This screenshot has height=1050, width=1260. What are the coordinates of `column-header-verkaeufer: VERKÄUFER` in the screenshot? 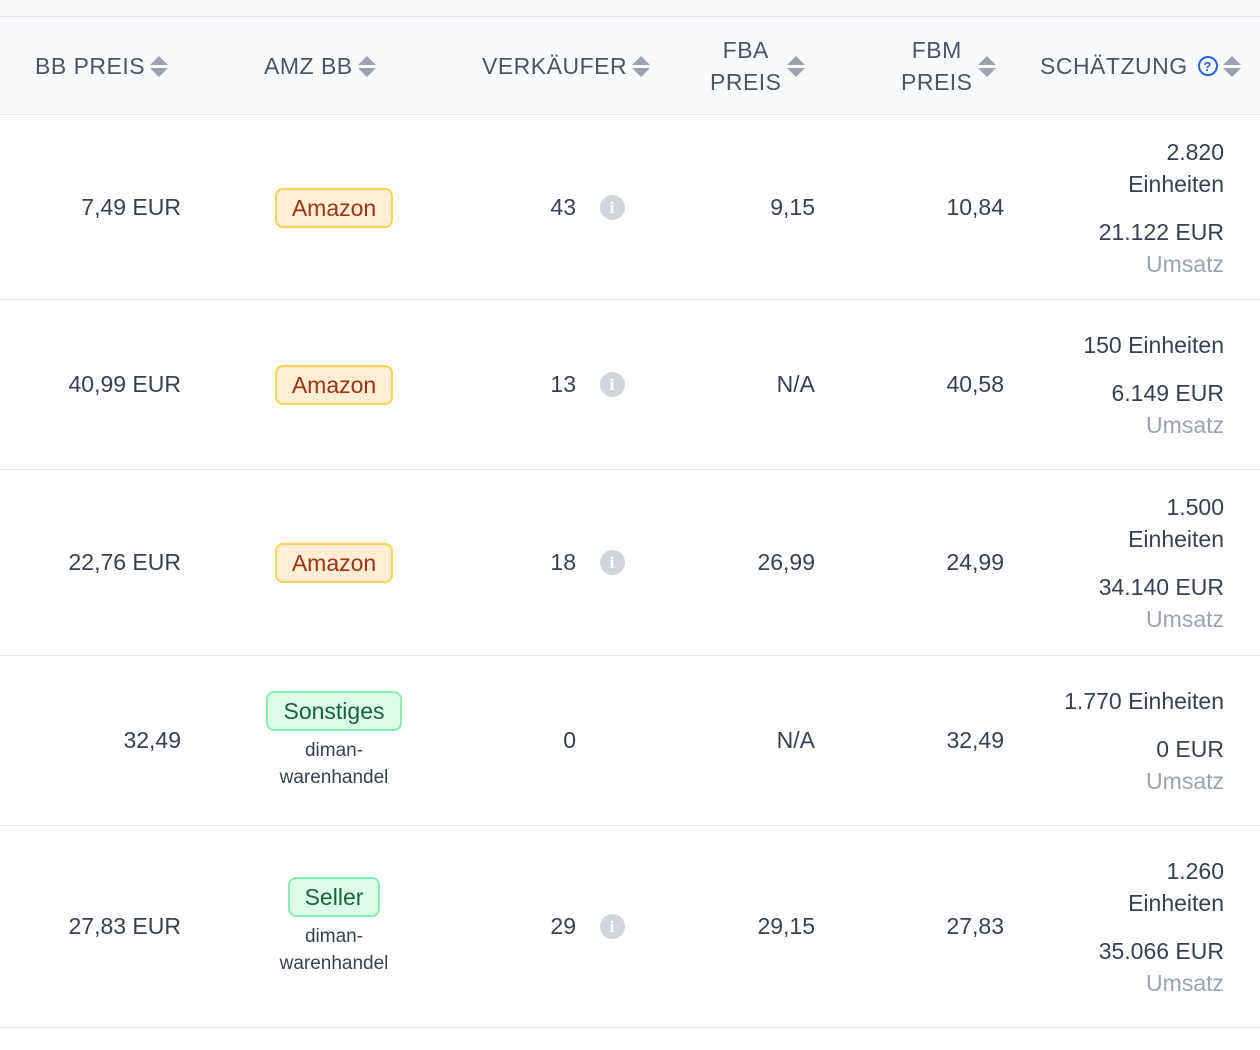 It's located at (566, 66).